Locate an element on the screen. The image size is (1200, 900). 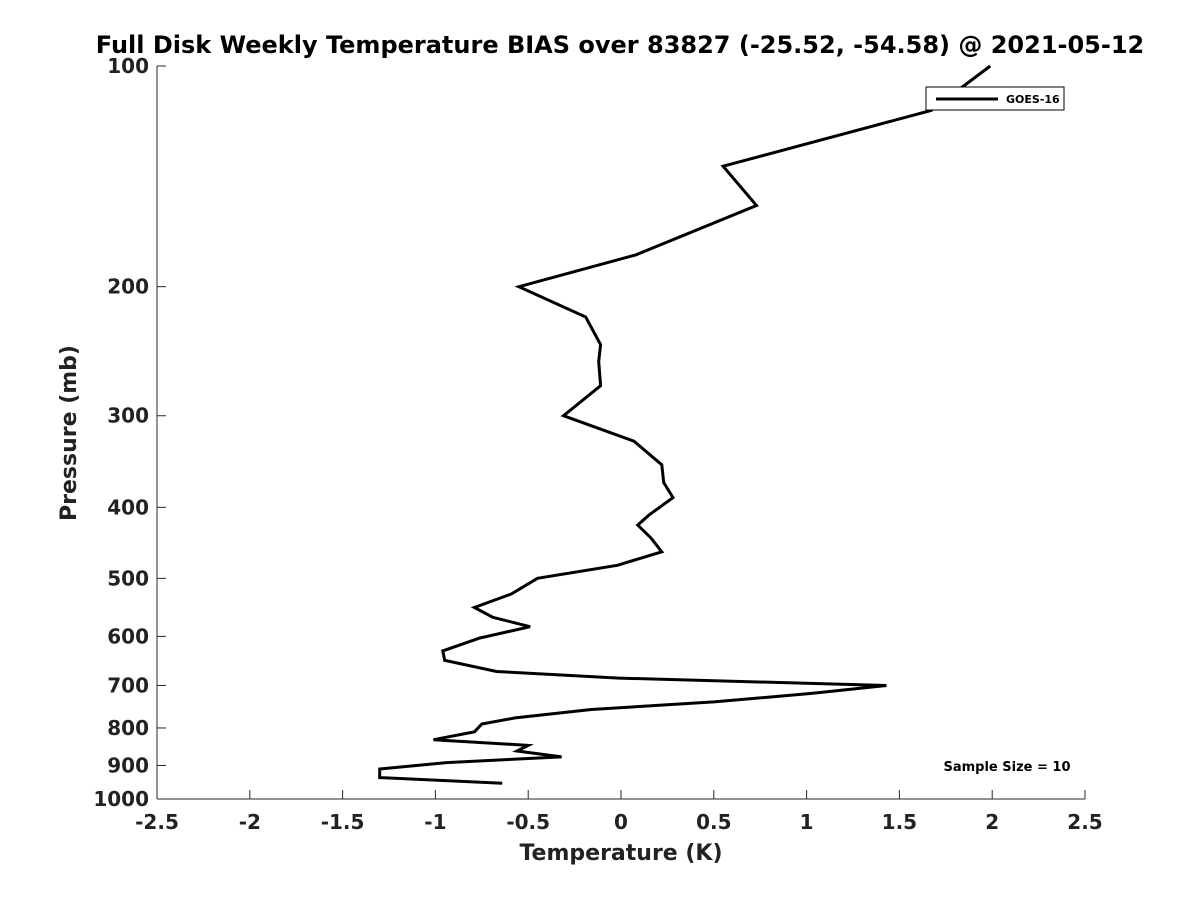
x-axis-ticks: -2.5 -2 -1.5 -1 -0.5 0 0.5 1 1.5 2 2.5 is located at coordinates (619, 812).